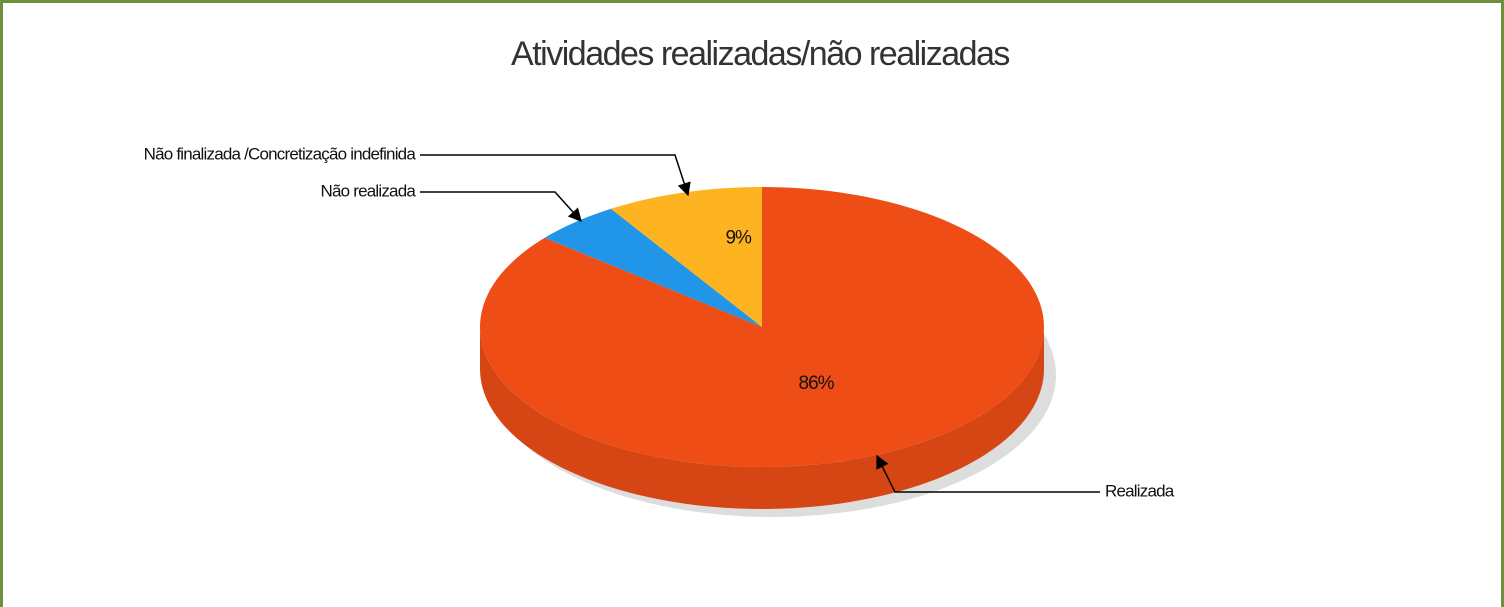  Describe the element at coordinates (762, 418) in the screenshot. I see `slice-side` at that location.